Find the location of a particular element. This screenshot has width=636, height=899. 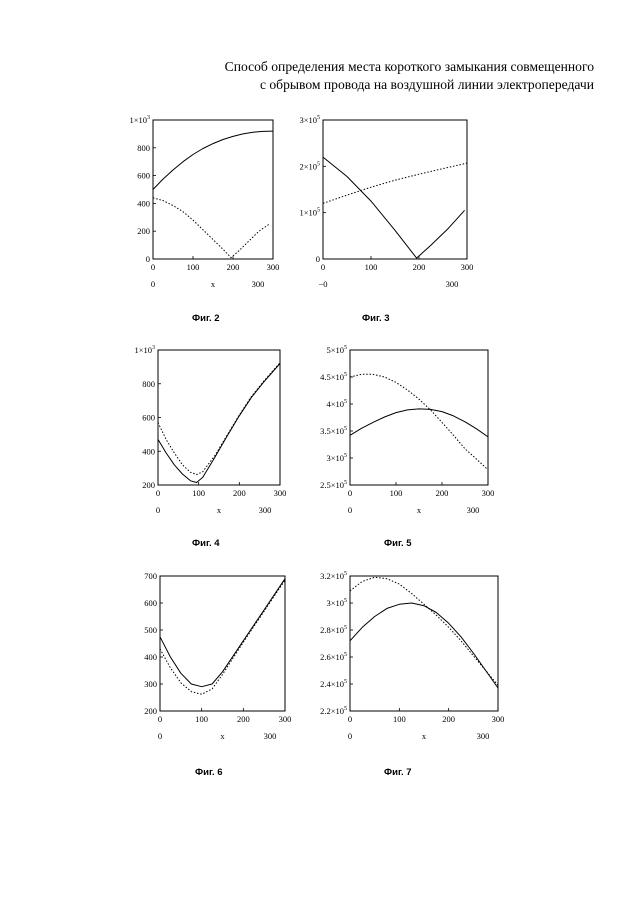

fig6-y-tick-label: 600 is located at coordinates (150, 603).